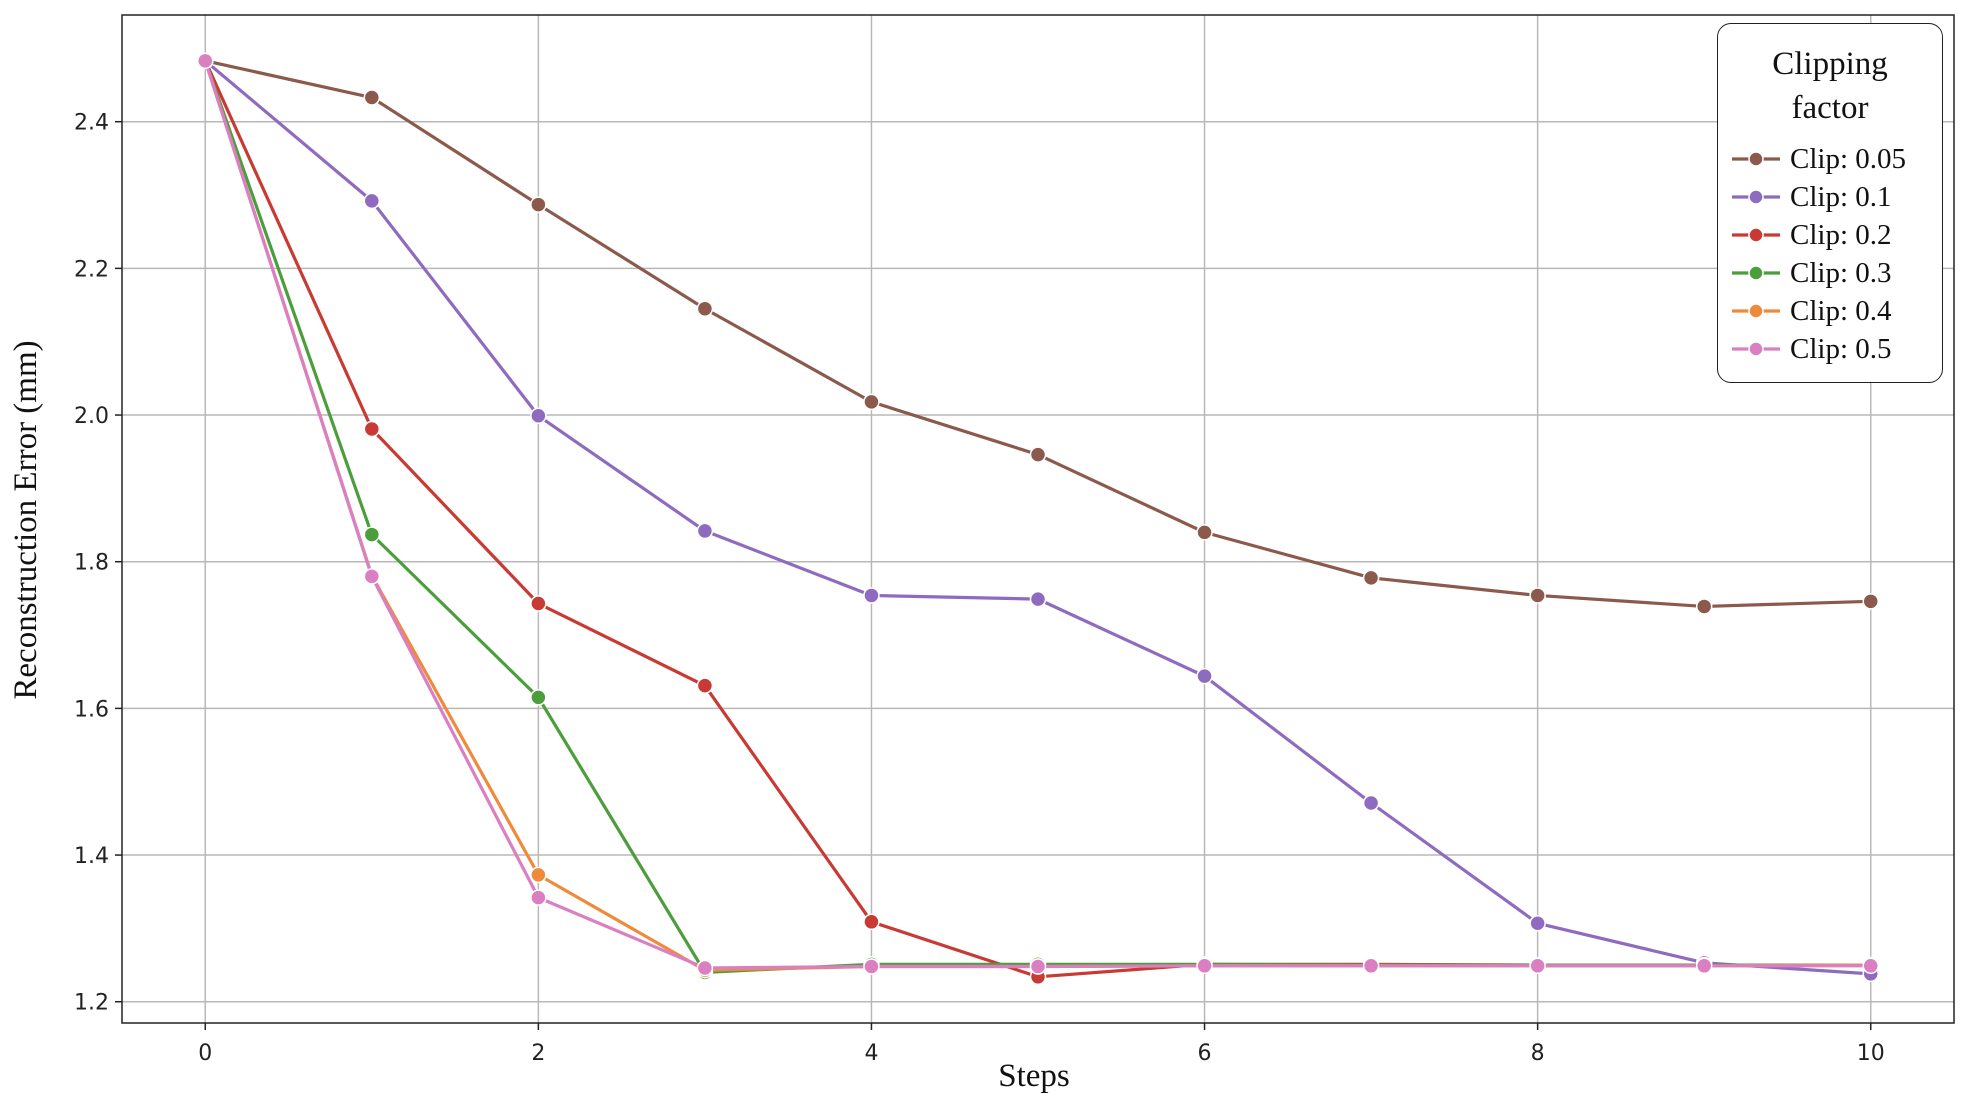 The width and height of the screenshot is (1962, 1096). I want to click on legend-entry: Clip: 0.5, so click(1830, 349).